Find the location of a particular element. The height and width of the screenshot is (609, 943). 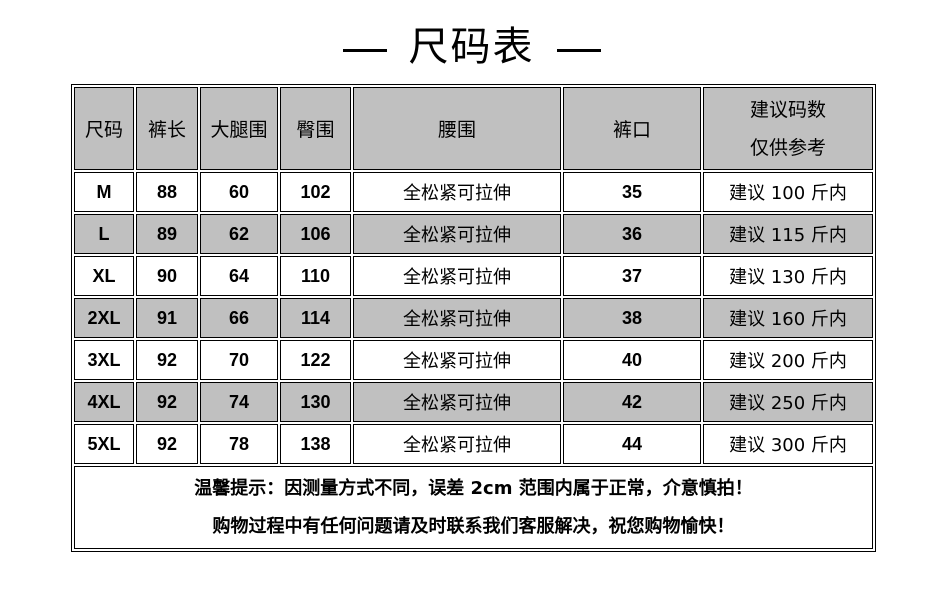

table-row: XL 90 64 110 全松紧可拉伸 37 建议 130 斤内 is located at coordinates (473, 276).